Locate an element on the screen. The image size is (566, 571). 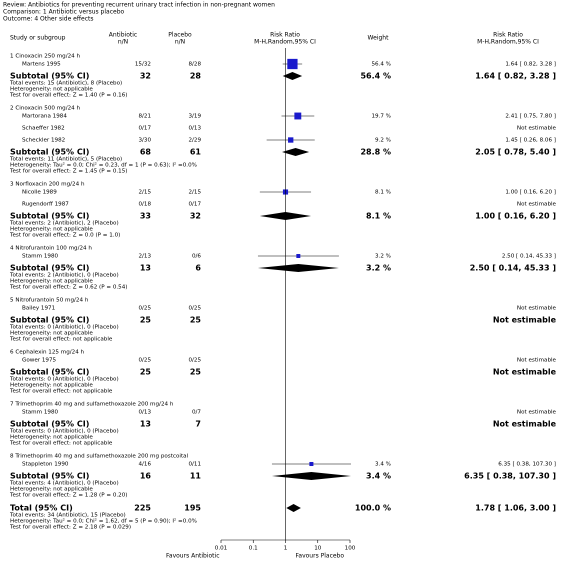
antibiotic-count: 0/25 is located at coordinates (144, 309).